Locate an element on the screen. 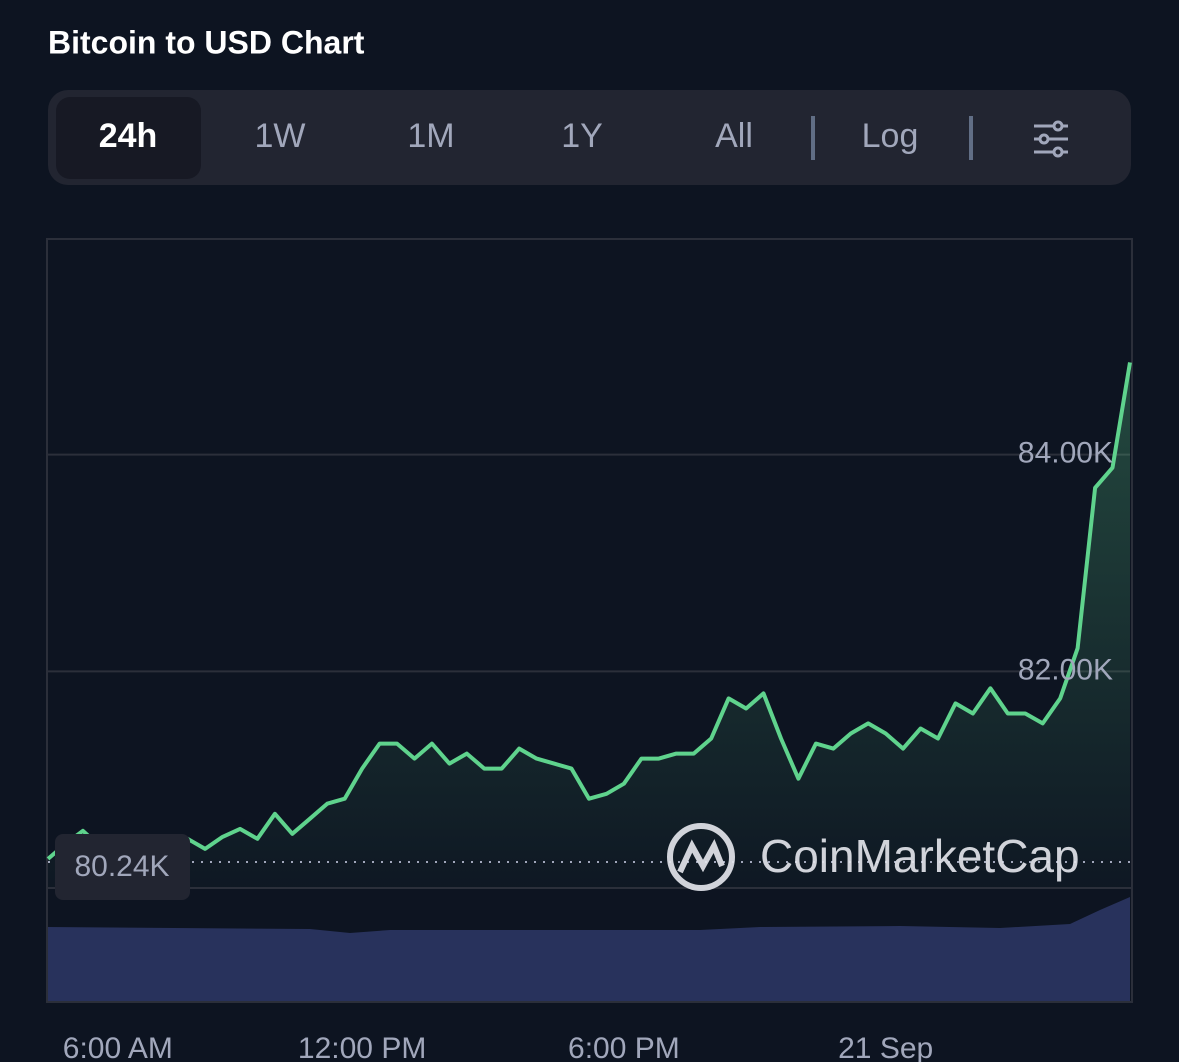 The height and width of the screenshot is (1062, 1179). y-tick-label: 82.00K is located at coordinates (1065, 669).